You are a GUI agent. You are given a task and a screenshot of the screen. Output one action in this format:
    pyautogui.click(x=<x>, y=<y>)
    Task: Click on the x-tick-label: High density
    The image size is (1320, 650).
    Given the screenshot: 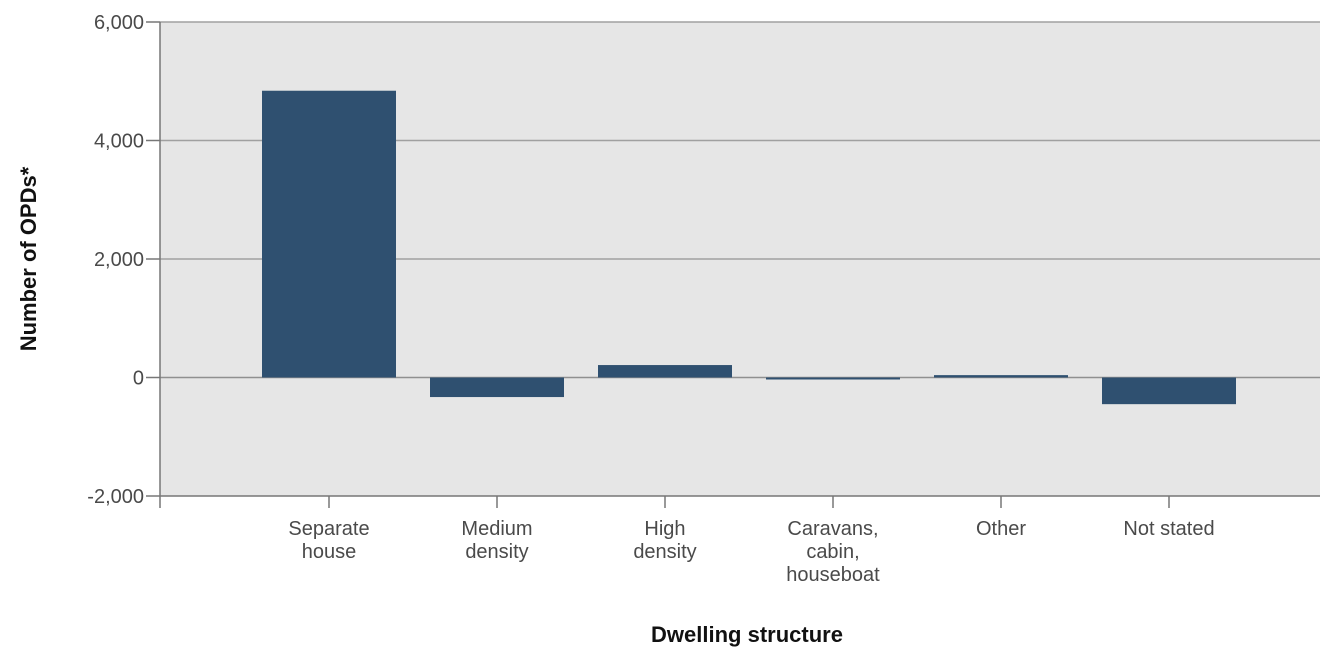 What is the action you would take?
    pyautogui.click(x=664, y=540)
    